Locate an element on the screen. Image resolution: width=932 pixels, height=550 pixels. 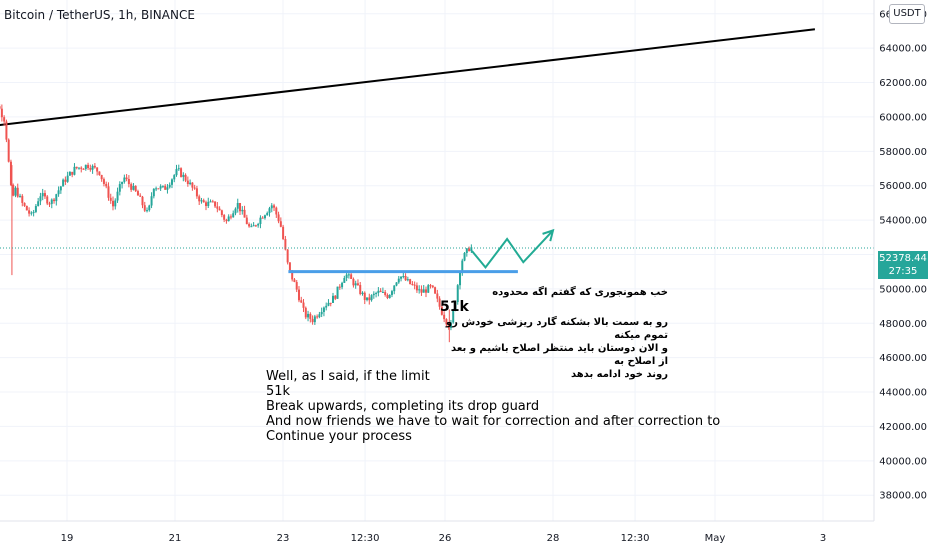
y-tick-label: 60000.00 is located at coordinates (903, 117).